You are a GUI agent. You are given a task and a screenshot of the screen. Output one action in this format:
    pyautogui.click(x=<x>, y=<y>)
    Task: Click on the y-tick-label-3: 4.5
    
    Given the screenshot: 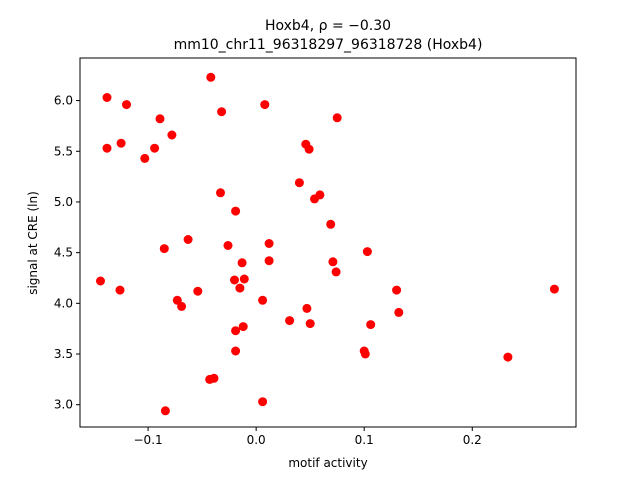 What is the action you would take?
    pyautogui.click(x=63, y=253)
    